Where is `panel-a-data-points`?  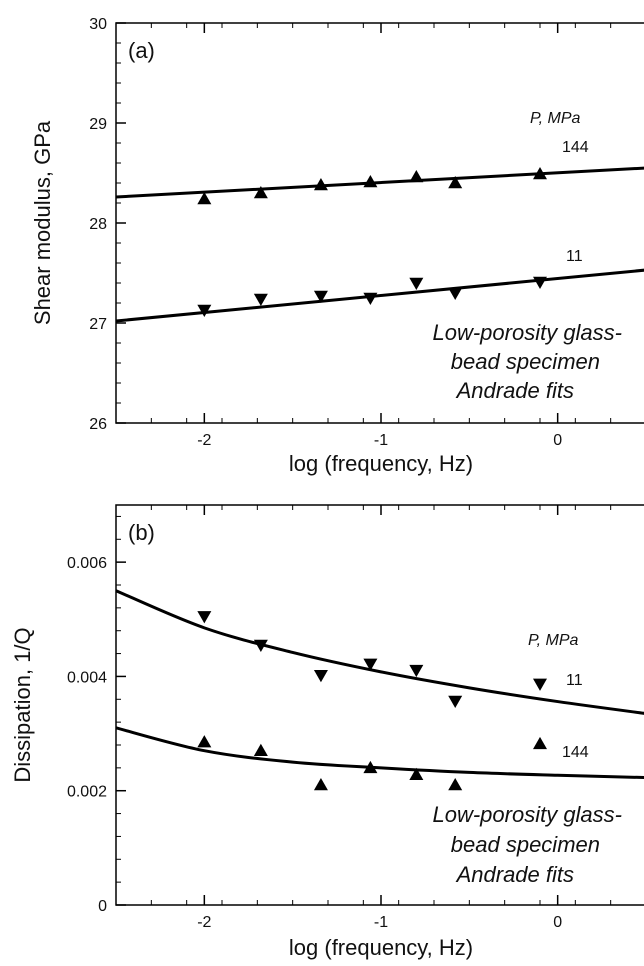 panel-a-data-points is located at coordinates (372, 242).